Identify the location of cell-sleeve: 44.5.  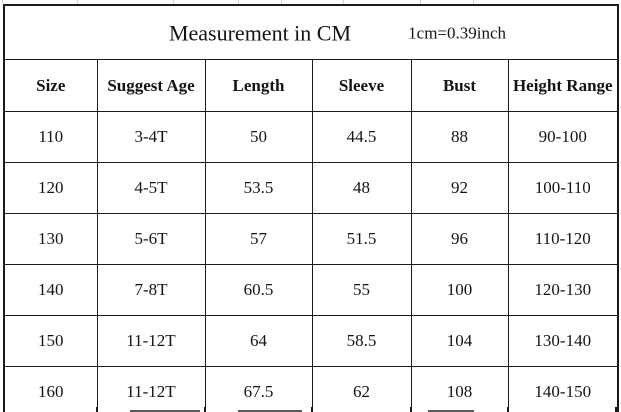
(361, 137).